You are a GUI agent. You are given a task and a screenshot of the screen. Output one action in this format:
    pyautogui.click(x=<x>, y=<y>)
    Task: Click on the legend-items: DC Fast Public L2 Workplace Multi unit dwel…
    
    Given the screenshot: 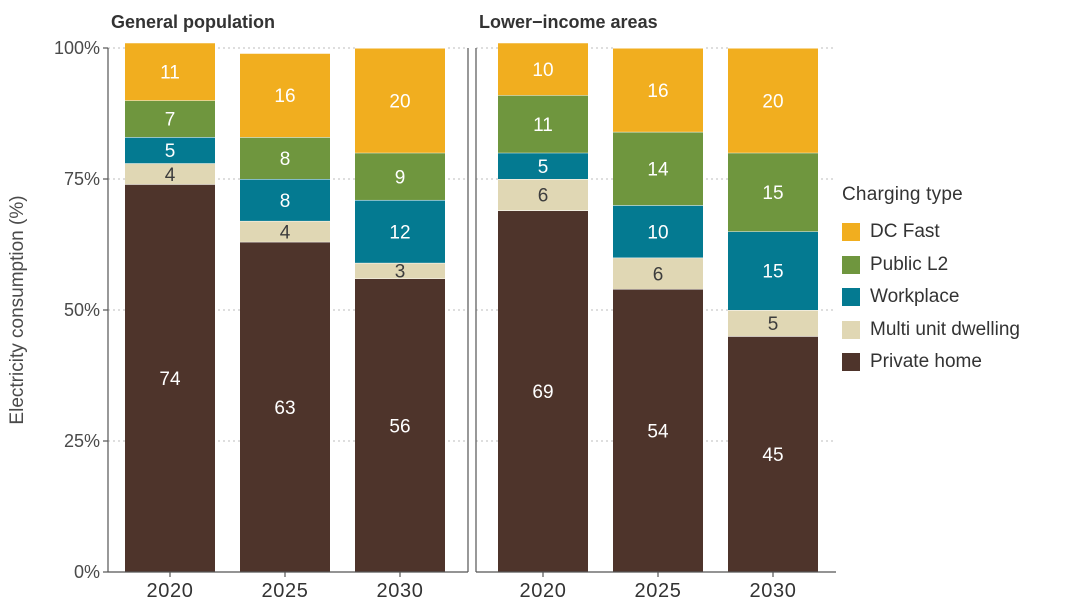 What is the action you would take?
    pyautogui.click(x=931, y=297)
    